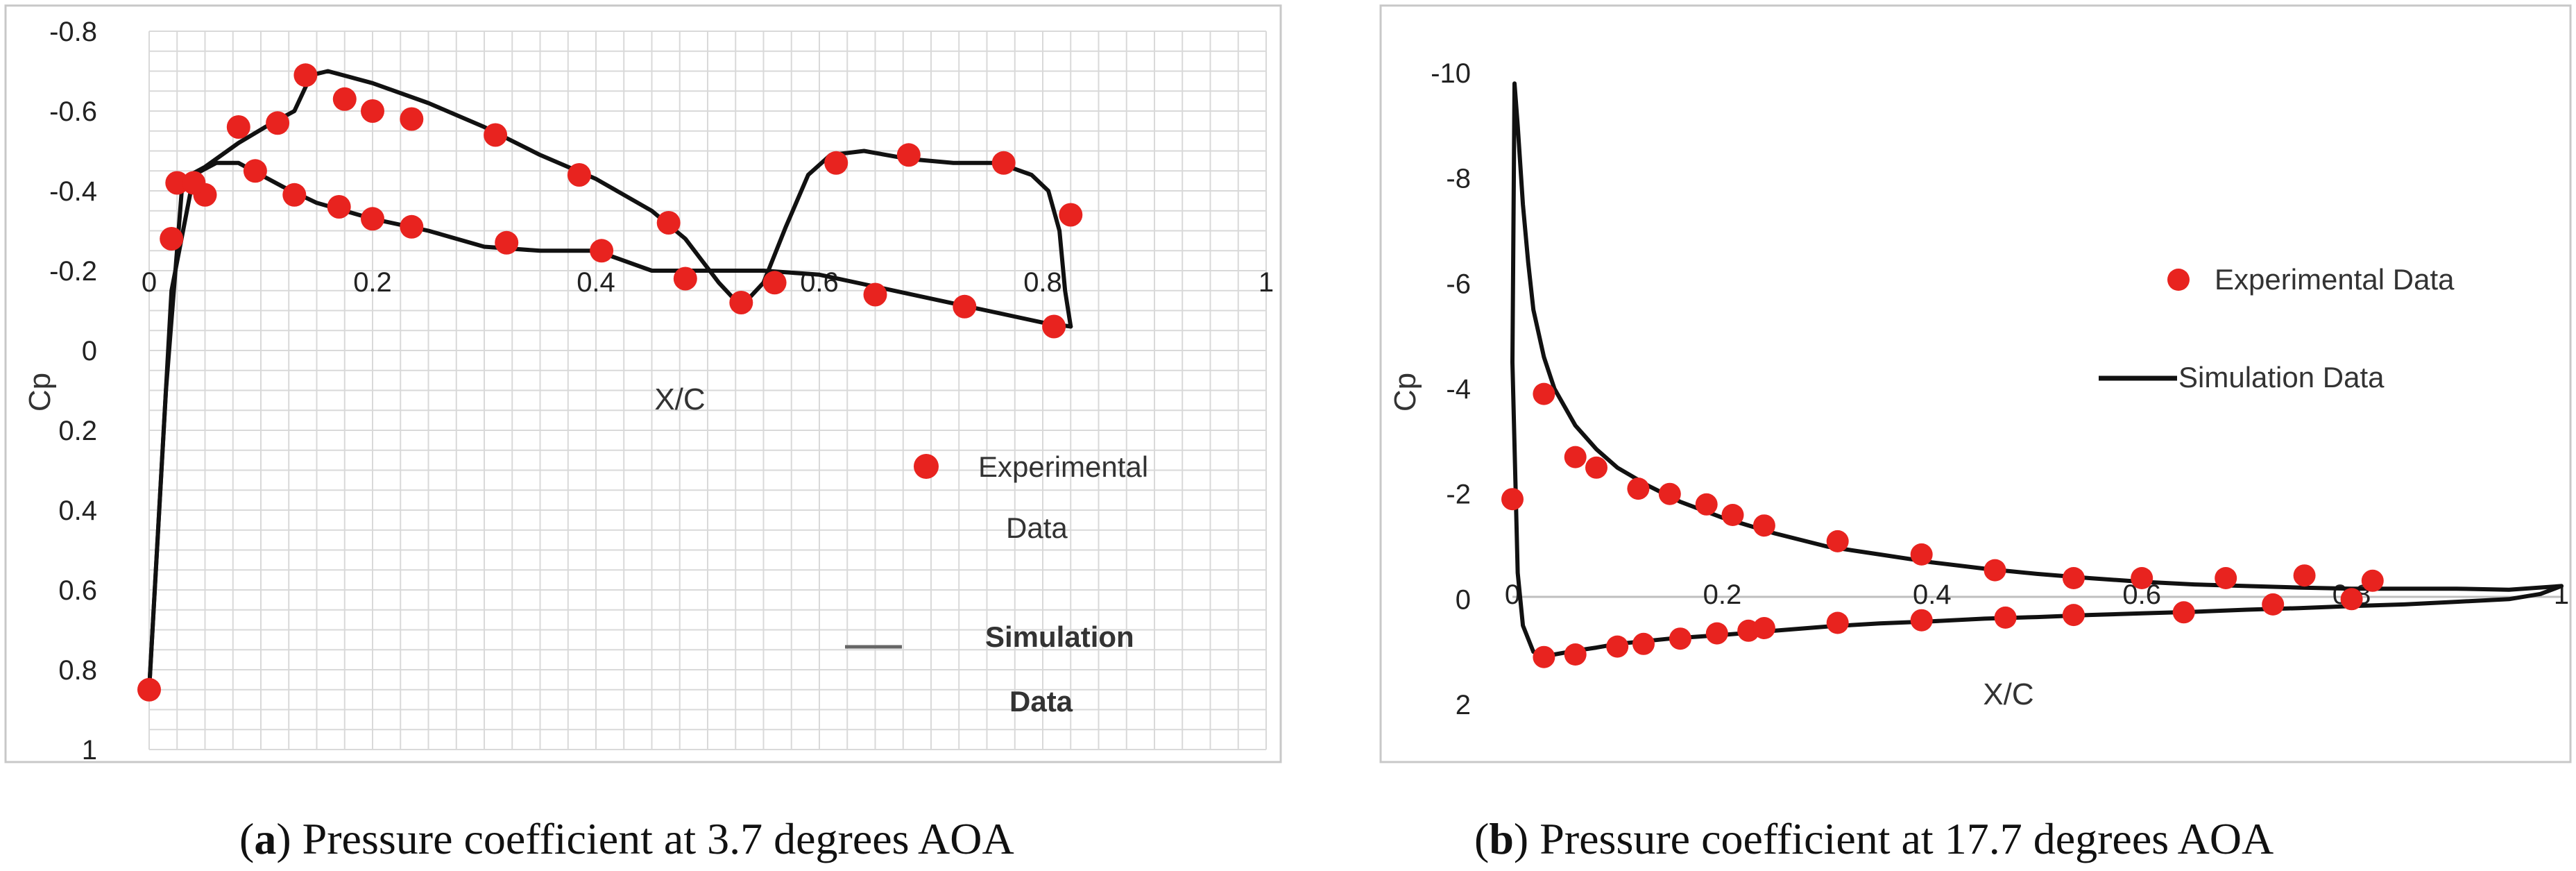 Image resolution: width=2576 pixels, height=871 pixels. Describe the element at coordinates (2277, 328) in the screenshot. I see `panel-b-legend: Experimental Data Simulation Data` at that location.